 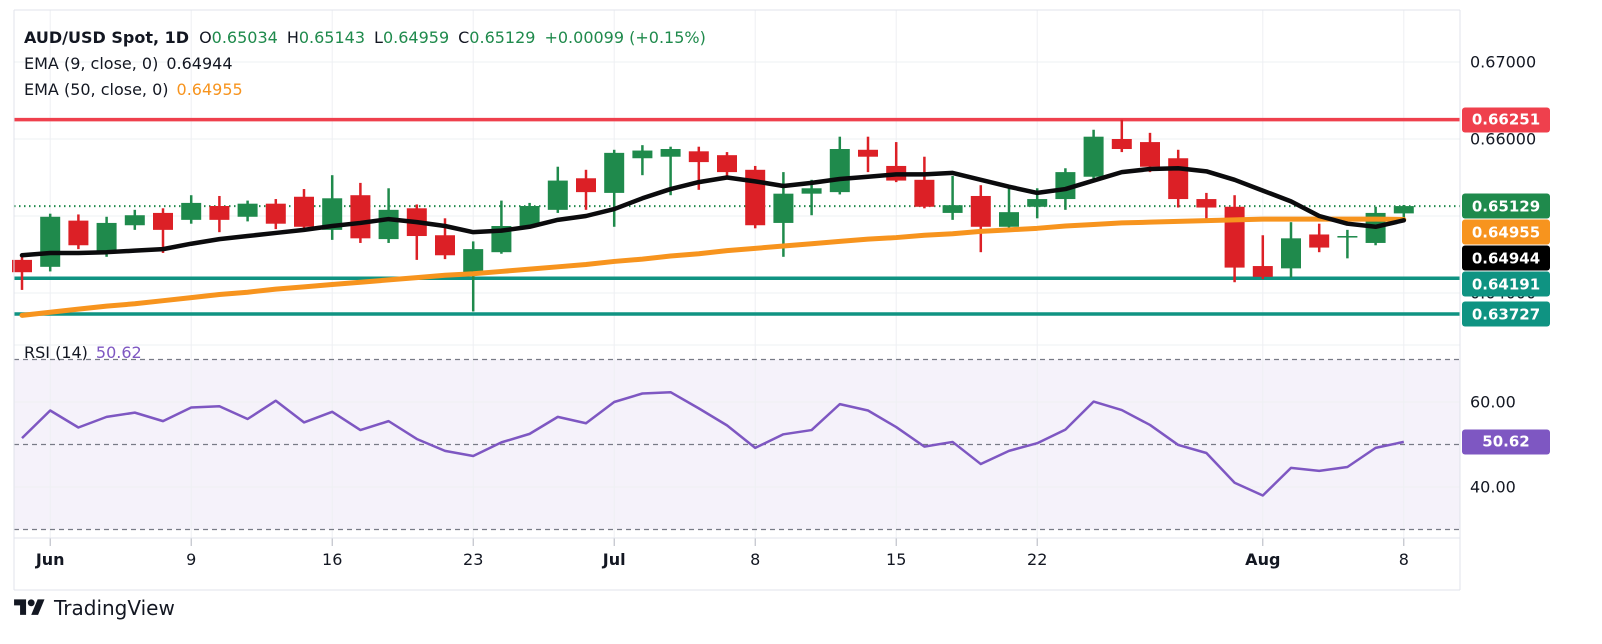 What do you see at coordinates (369, 89) in the screenshot?
I see `ema50-legend-row: EMA (50, close, 0) 0.64955` at bounding box center [369, 89].